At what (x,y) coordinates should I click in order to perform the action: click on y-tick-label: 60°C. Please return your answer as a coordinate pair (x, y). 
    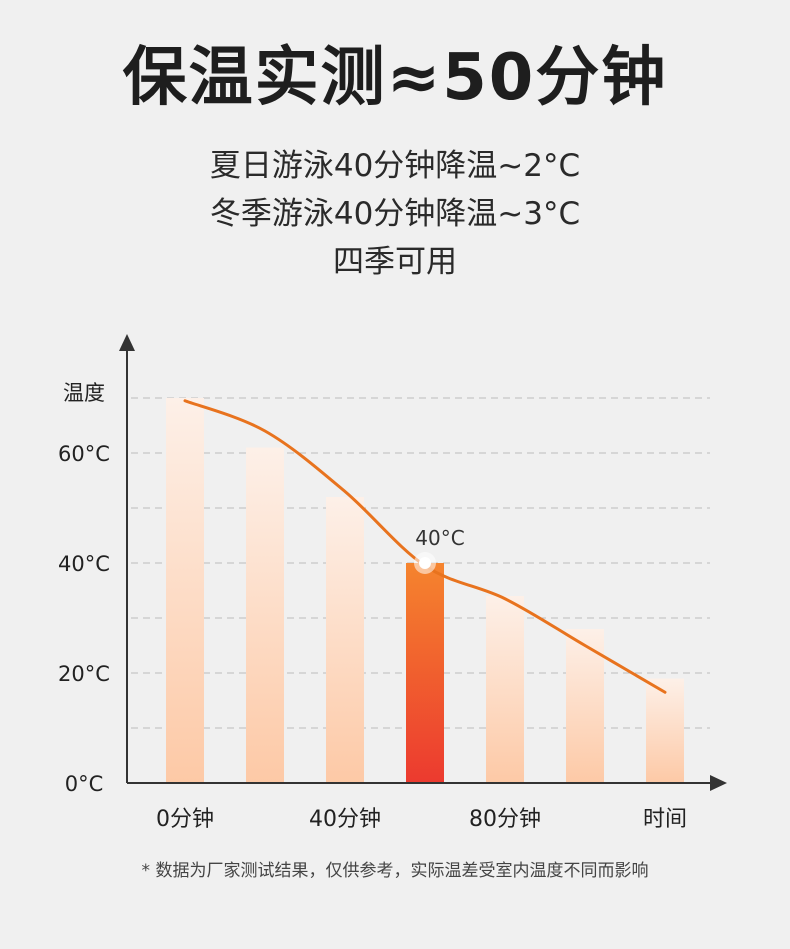
    Looking at the image, I should click on (84, 454).